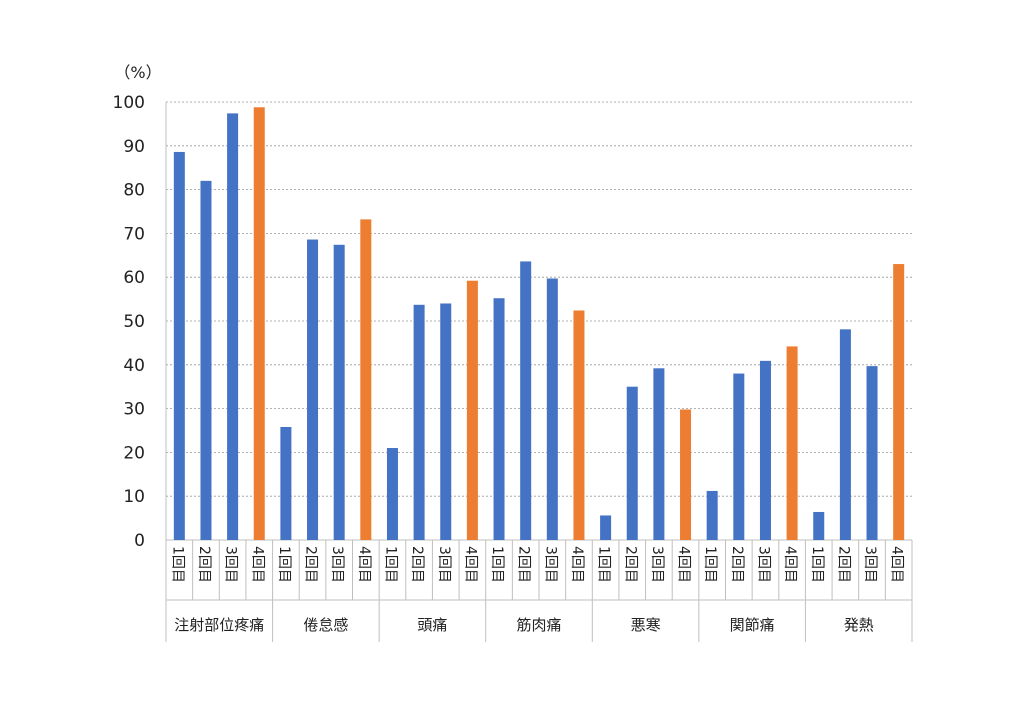  Describe the element at coordinates (134, 191) in the screenshot. I see `y-tick-label: 80` at that location.